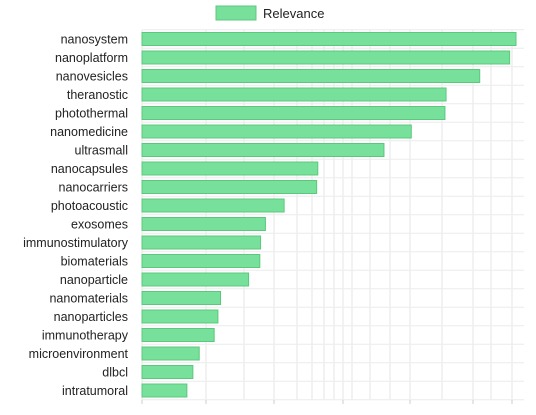 This screenshot has width=536, height=415. What do you see at coordinates (195, 279) in the screenshot?
I see `bar-nanoparticle` at bounding box center [195, 279].